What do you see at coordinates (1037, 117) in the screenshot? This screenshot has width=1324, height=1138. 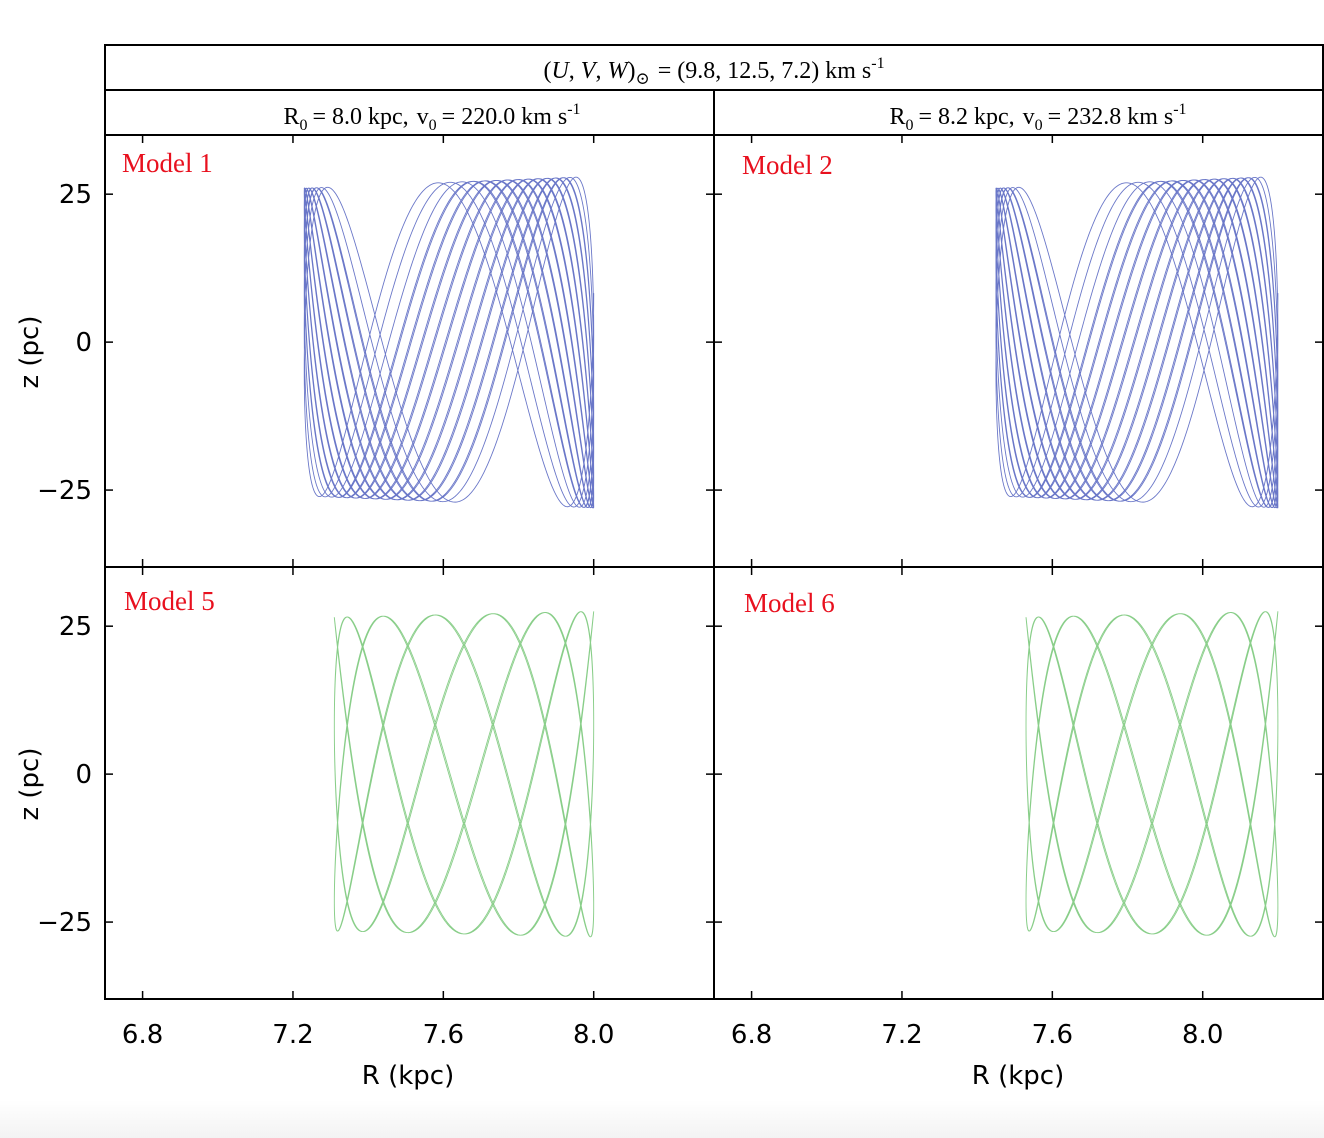 I see `column-header-right: R0 = 8.2 kpc, v0 = 232.8 km s-1` at bounding box center [1037, 117].